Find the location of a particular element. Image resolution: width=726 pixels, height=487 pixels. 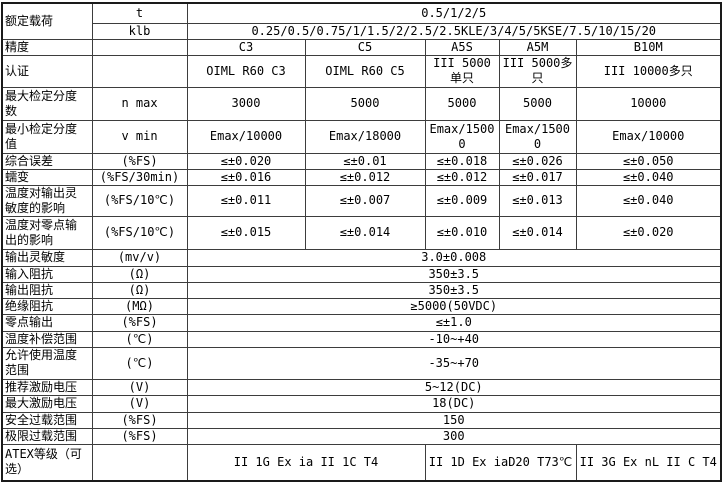

table-row: 温度补偿范围 (℃) -10~+40 is located at coordinates (361, 339).